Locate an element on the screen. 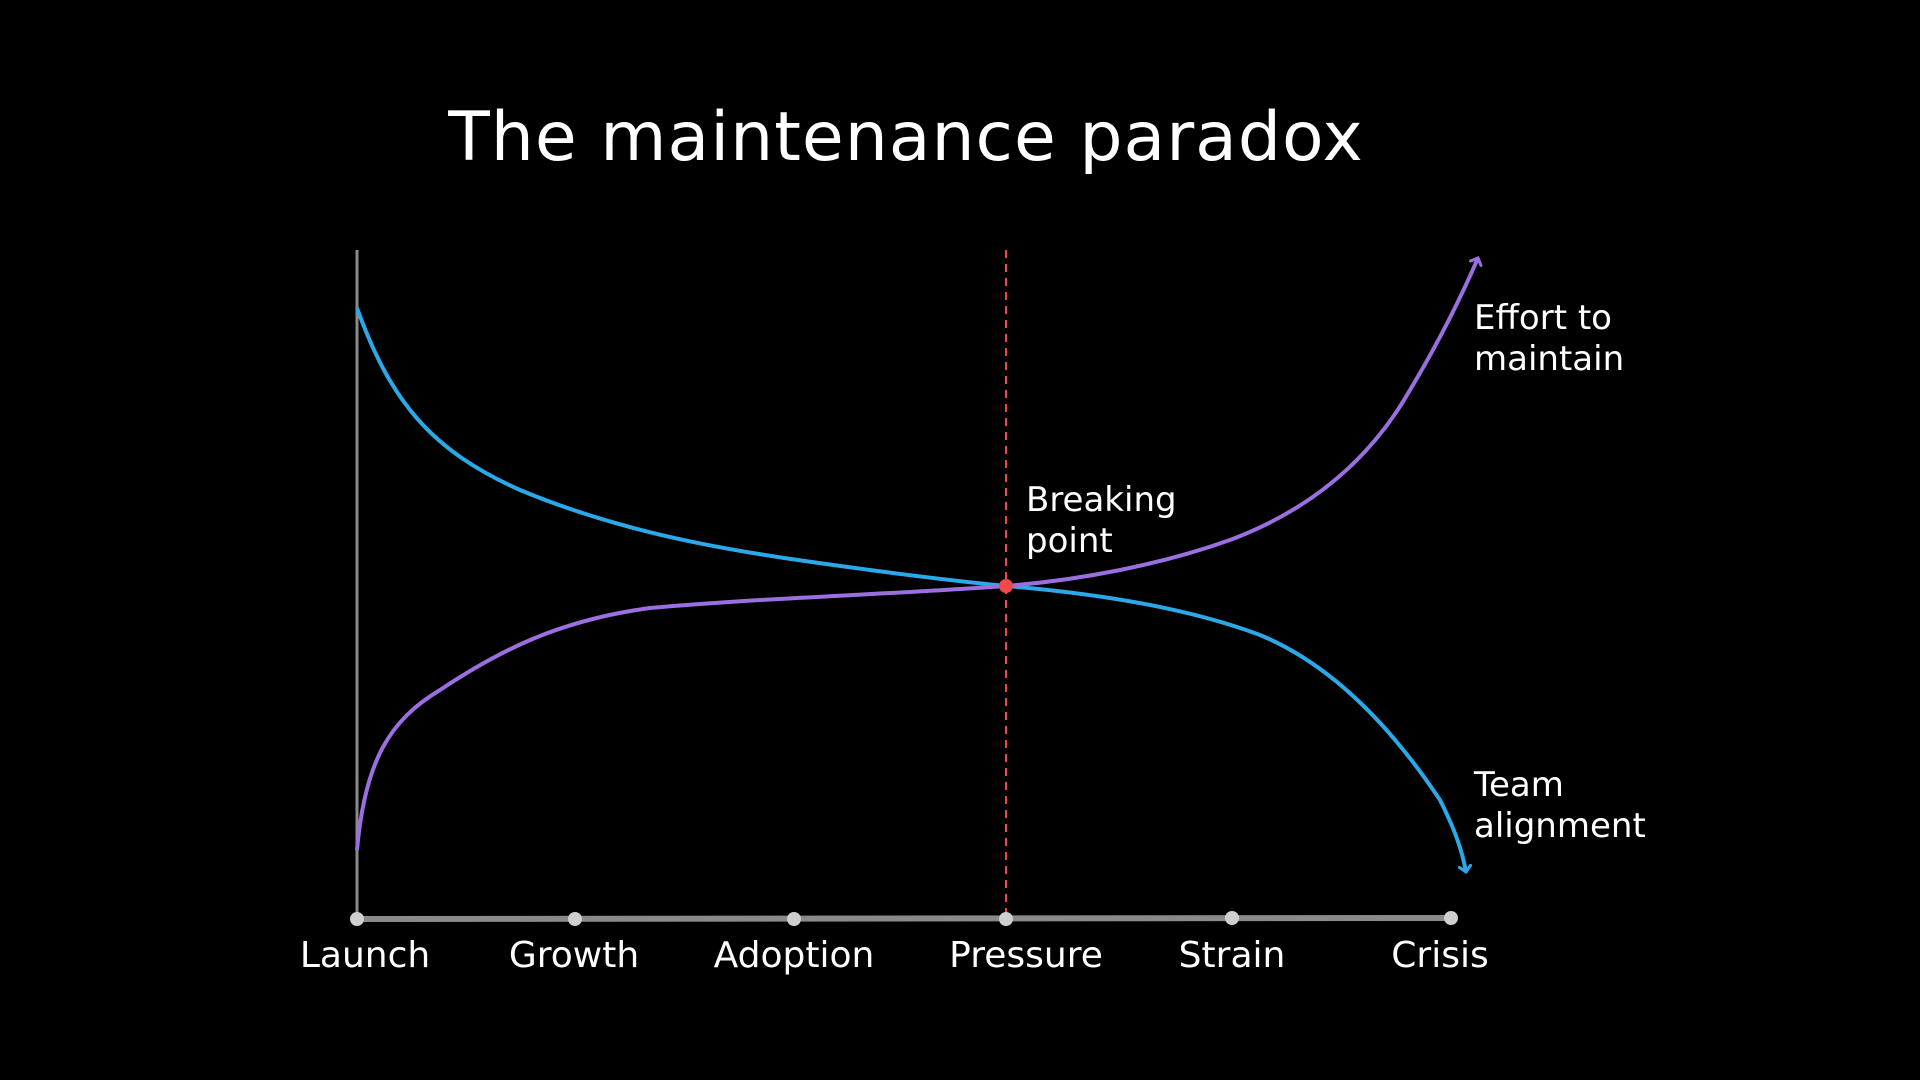  x-label-adoption: Adoption is located at coordinates (794, 955).